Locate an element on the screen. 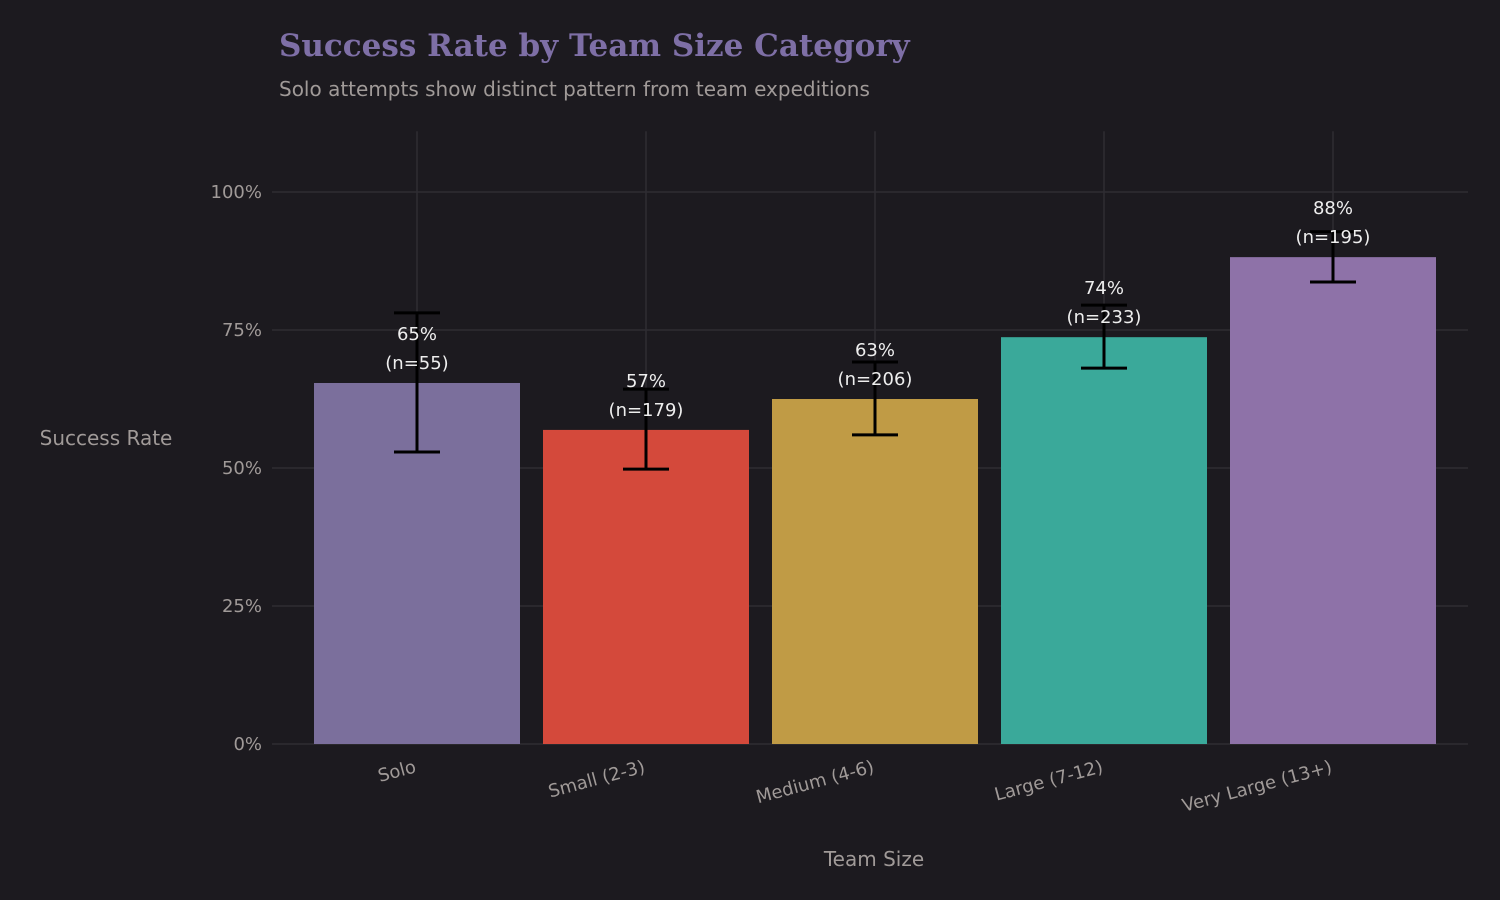  x-tick-label: Solo is located at coordinates (397, 772).